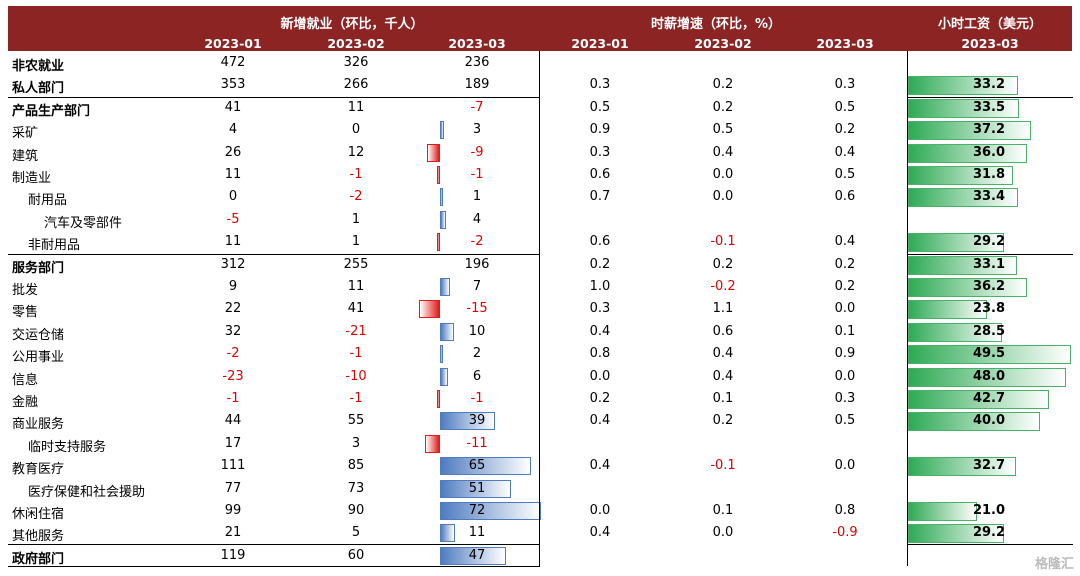  I want to click on wage-growth-header, so click(723, 28).